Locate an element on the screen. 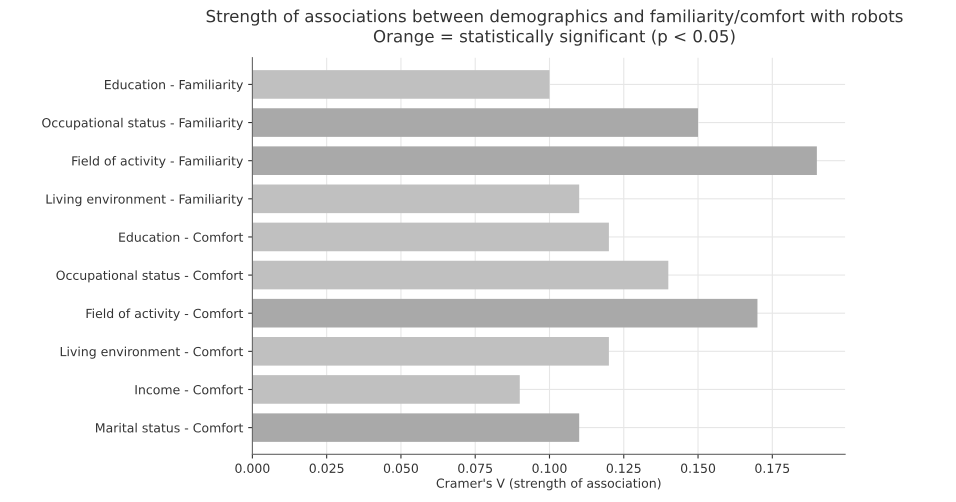 This screenshot has height=502, width=956. y-tick-label: Income - Comfort is located at coordinates (189, 389).